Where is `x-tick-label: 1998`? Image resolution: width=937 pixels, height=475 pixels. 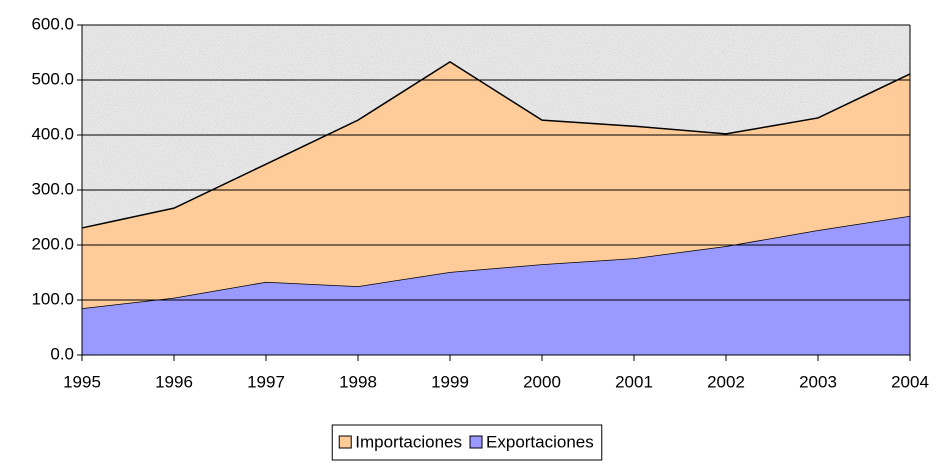
x-tick-label: 1998 is located at coordinates (358, 381).